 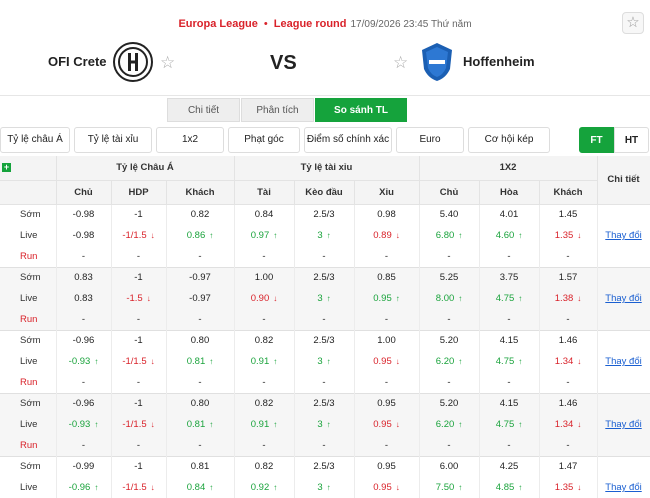 I want to click on home-team-logo, so click(x=133, y=62).